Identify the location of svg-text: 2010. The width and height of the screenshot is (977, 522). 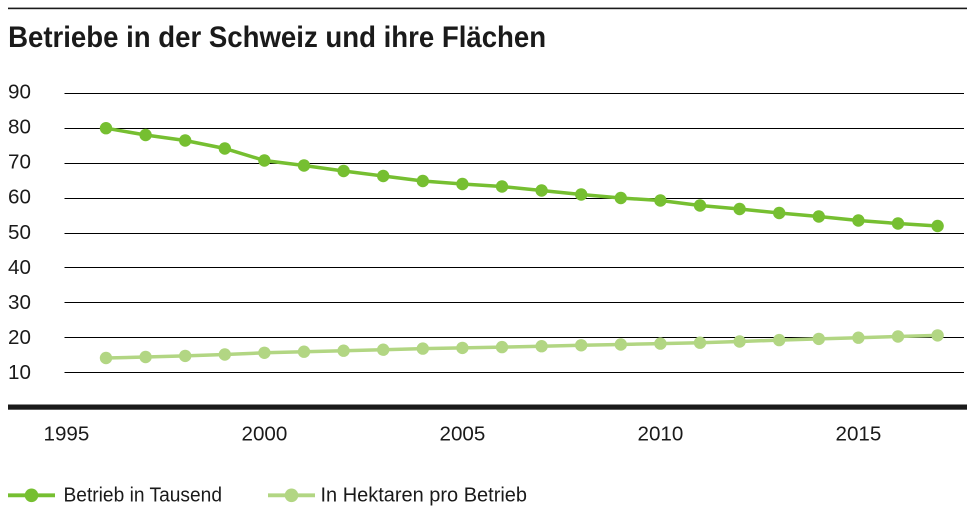
(660, 434).